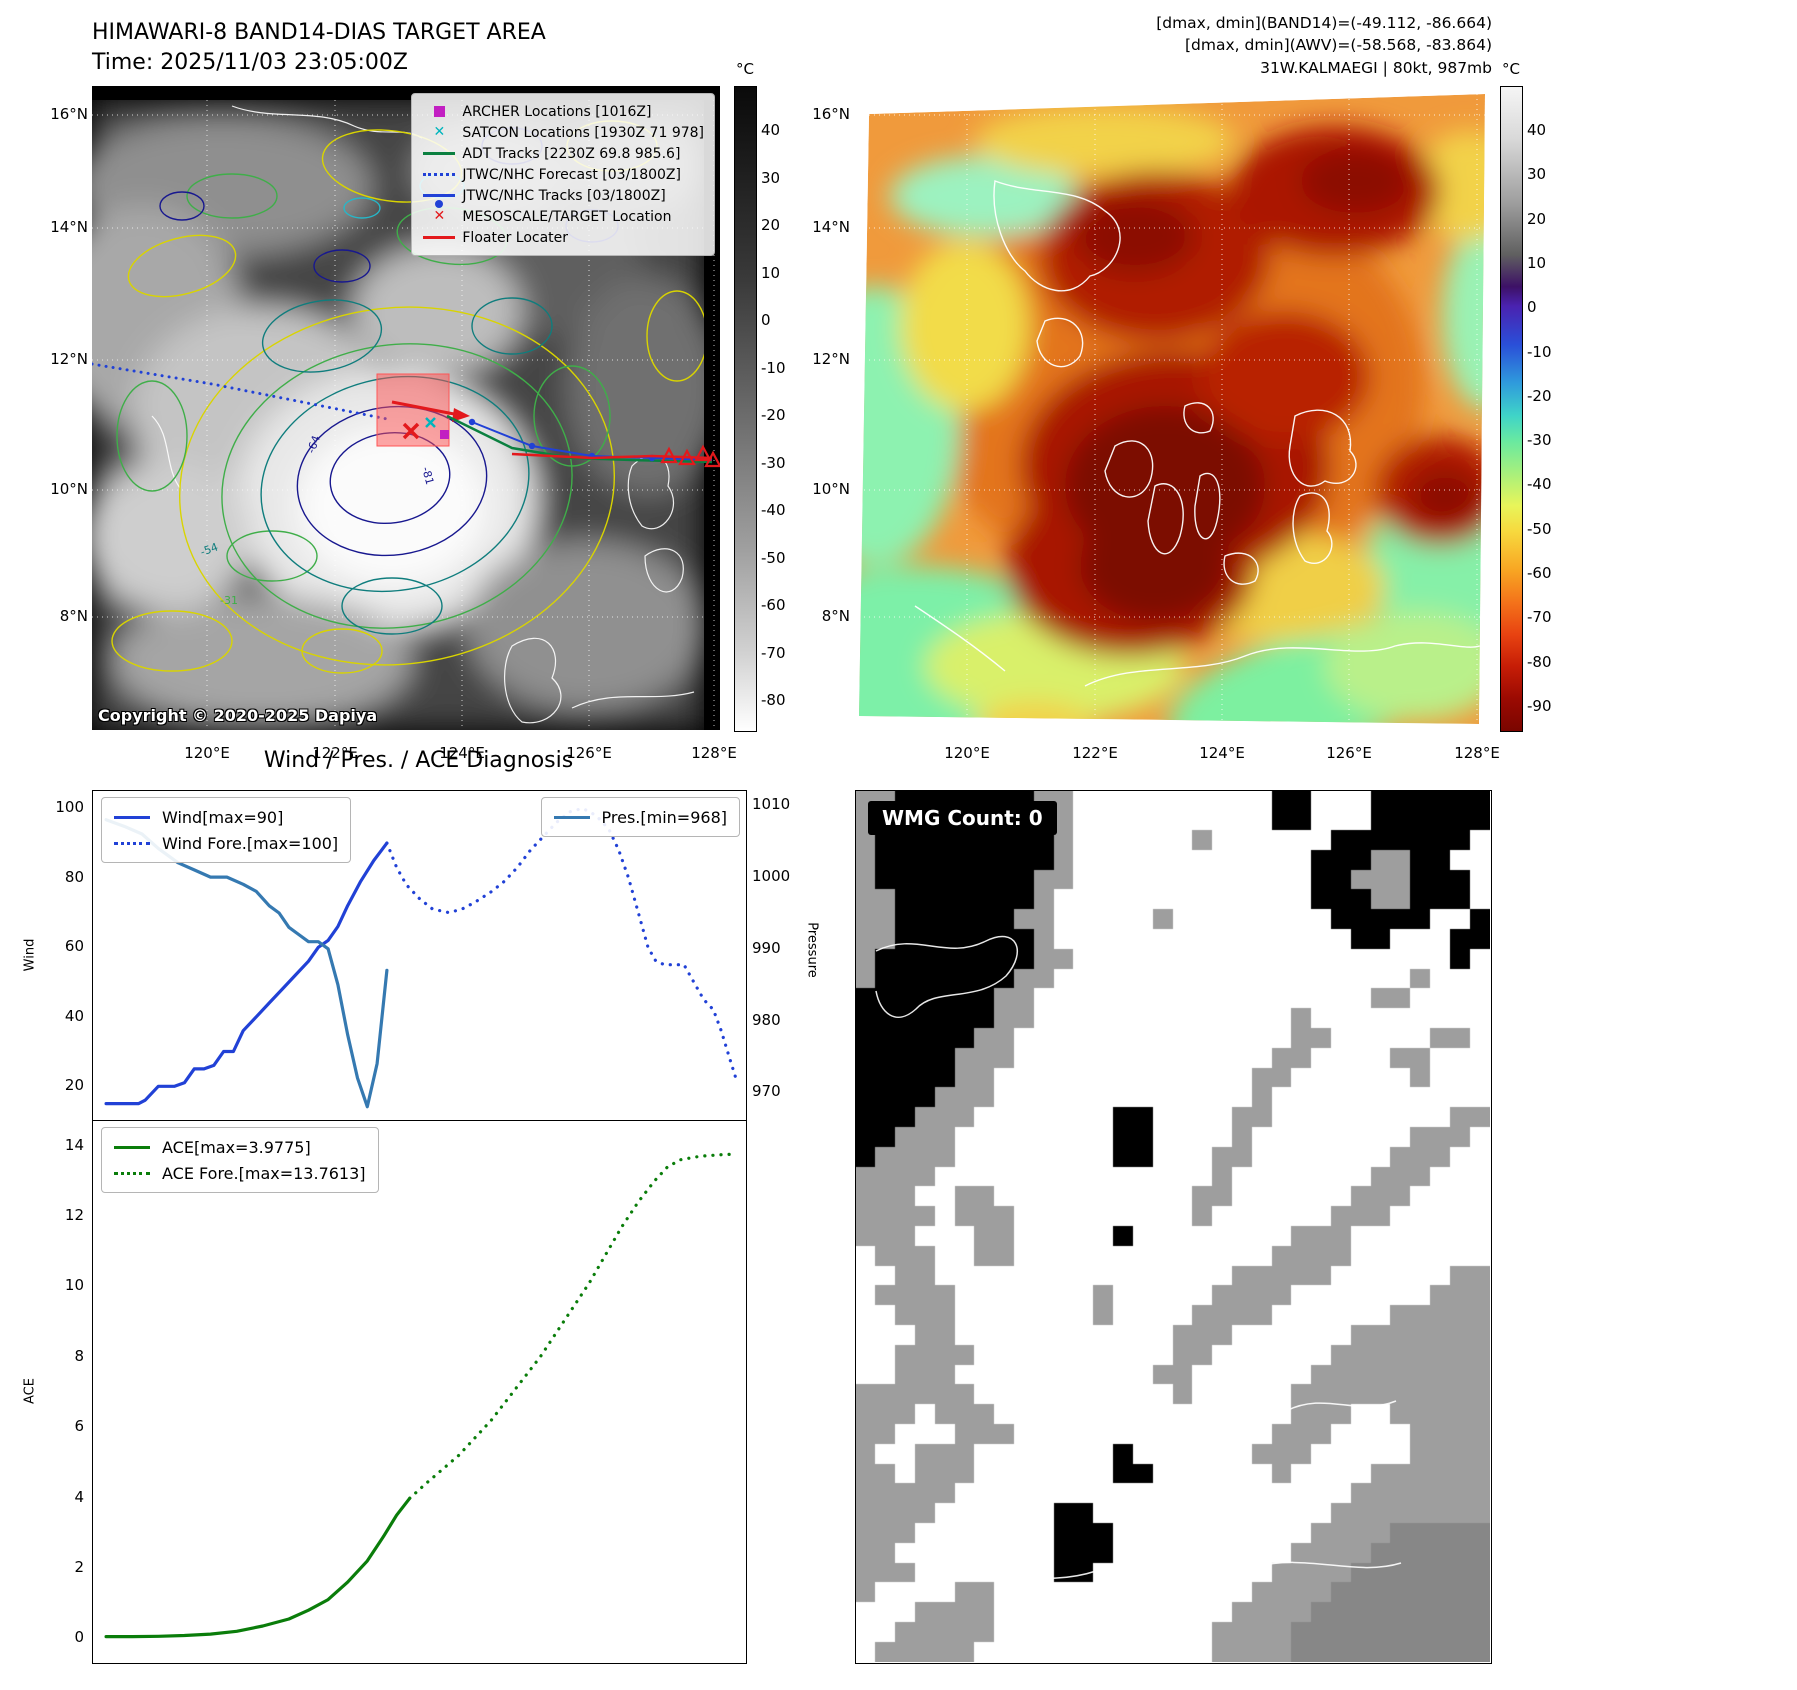 The height and width of the screenshot is (1690, 1797). What do you see at coordinates (1338, 45) in the screenshot?
I see `dmax-dmin-awv: [dmax, dmin](AWV)=(-58.568, -83.864)` at bounding box center [1338, 45].